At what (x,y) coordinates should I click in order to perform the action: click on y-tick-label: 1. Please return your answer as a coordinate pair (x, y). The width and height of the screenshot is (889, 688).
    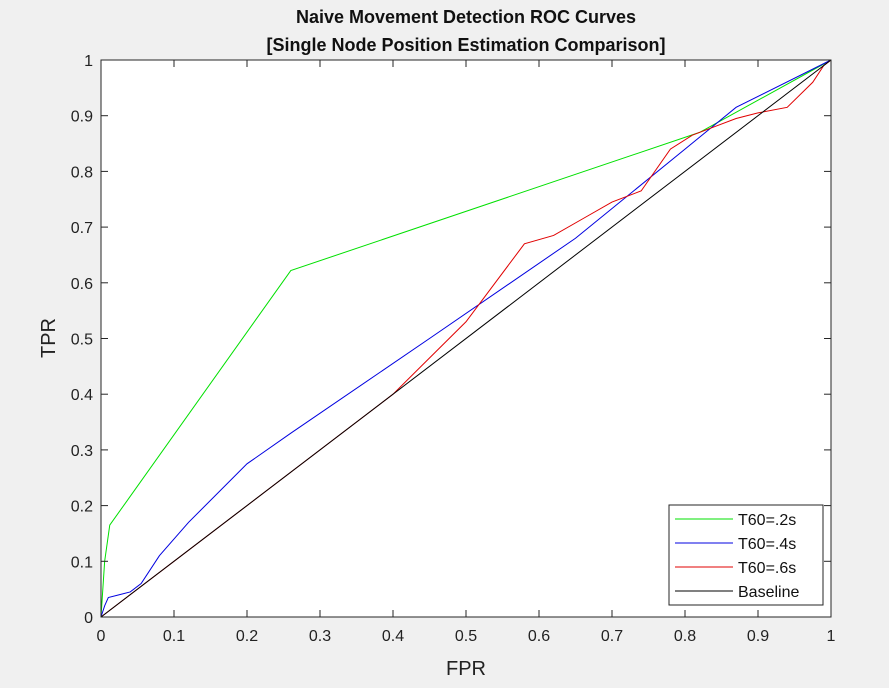
    Looking at the image, I should click on (88, 61).